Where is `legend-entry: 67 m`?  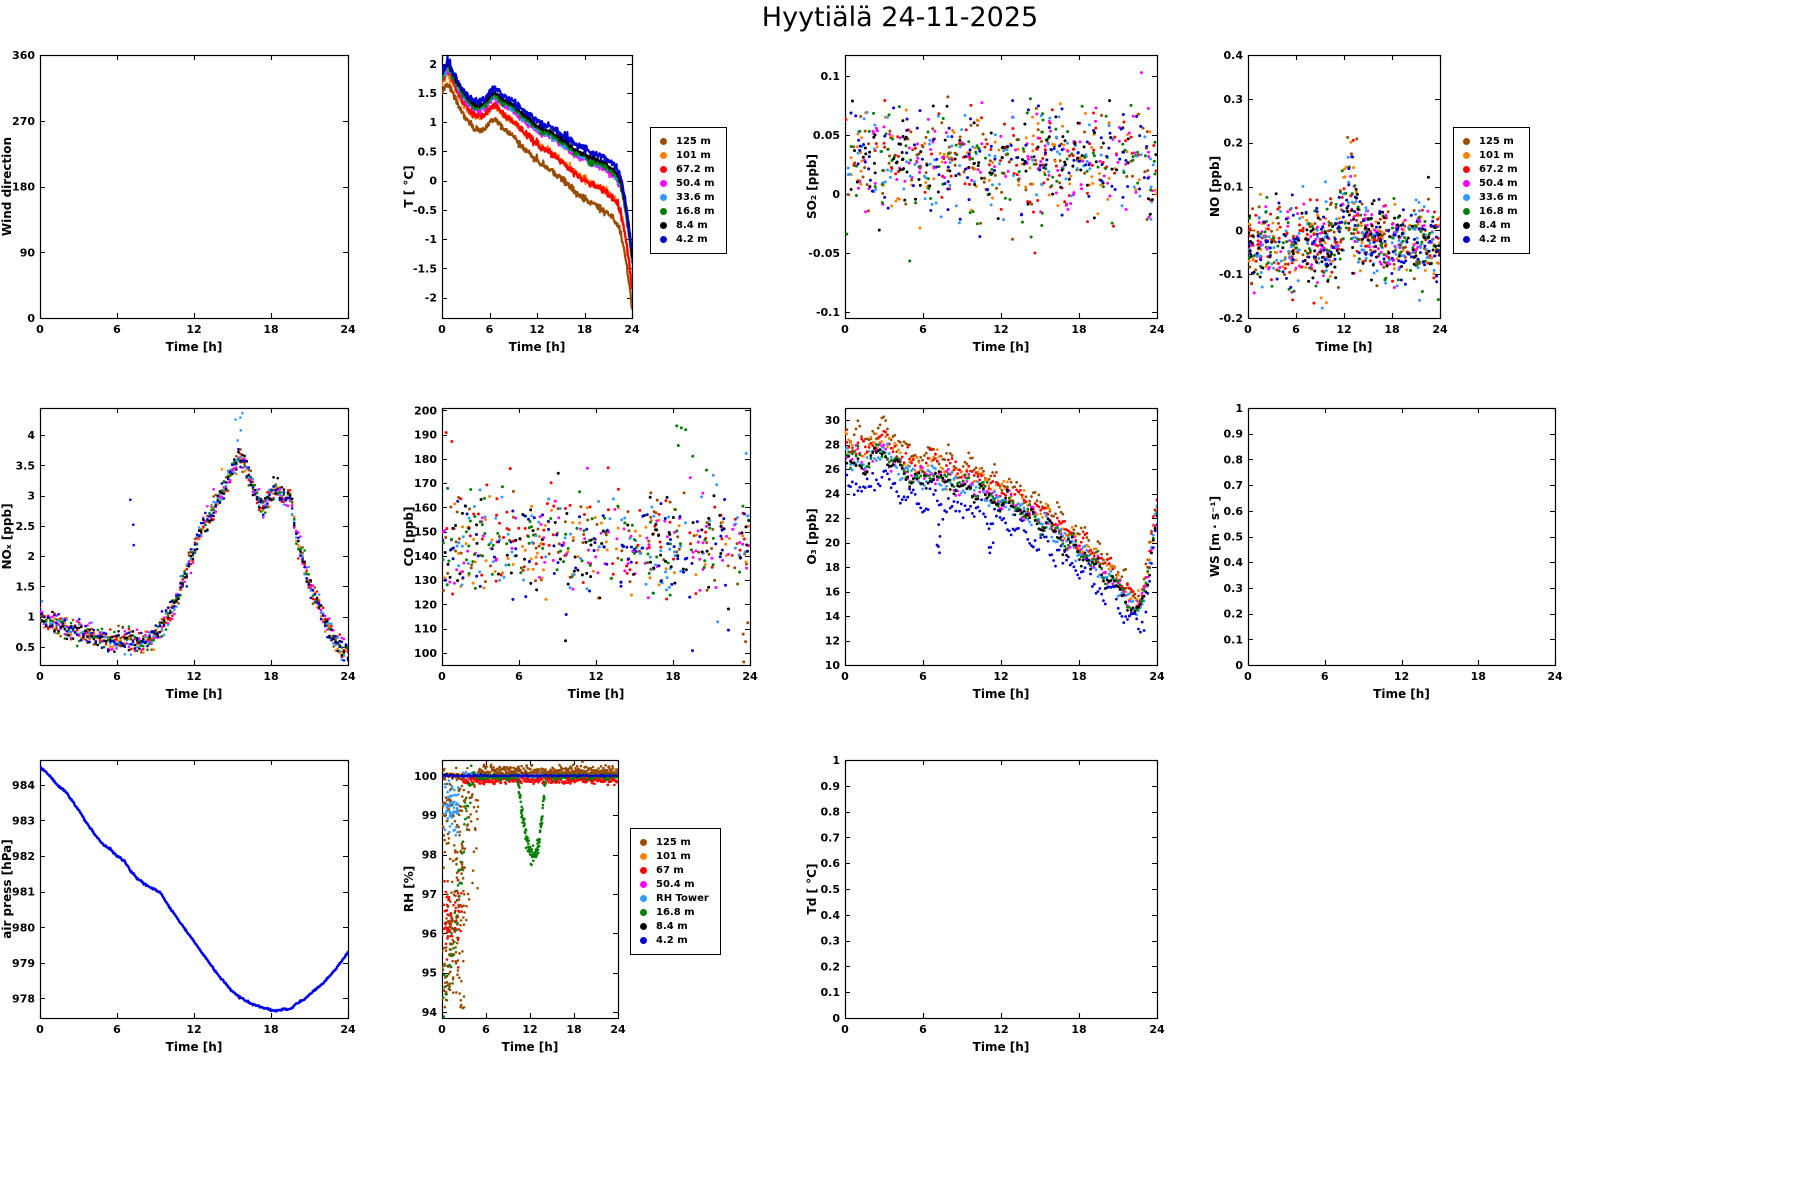 legend-entry: 67 m is located at coordinates (674, 870).